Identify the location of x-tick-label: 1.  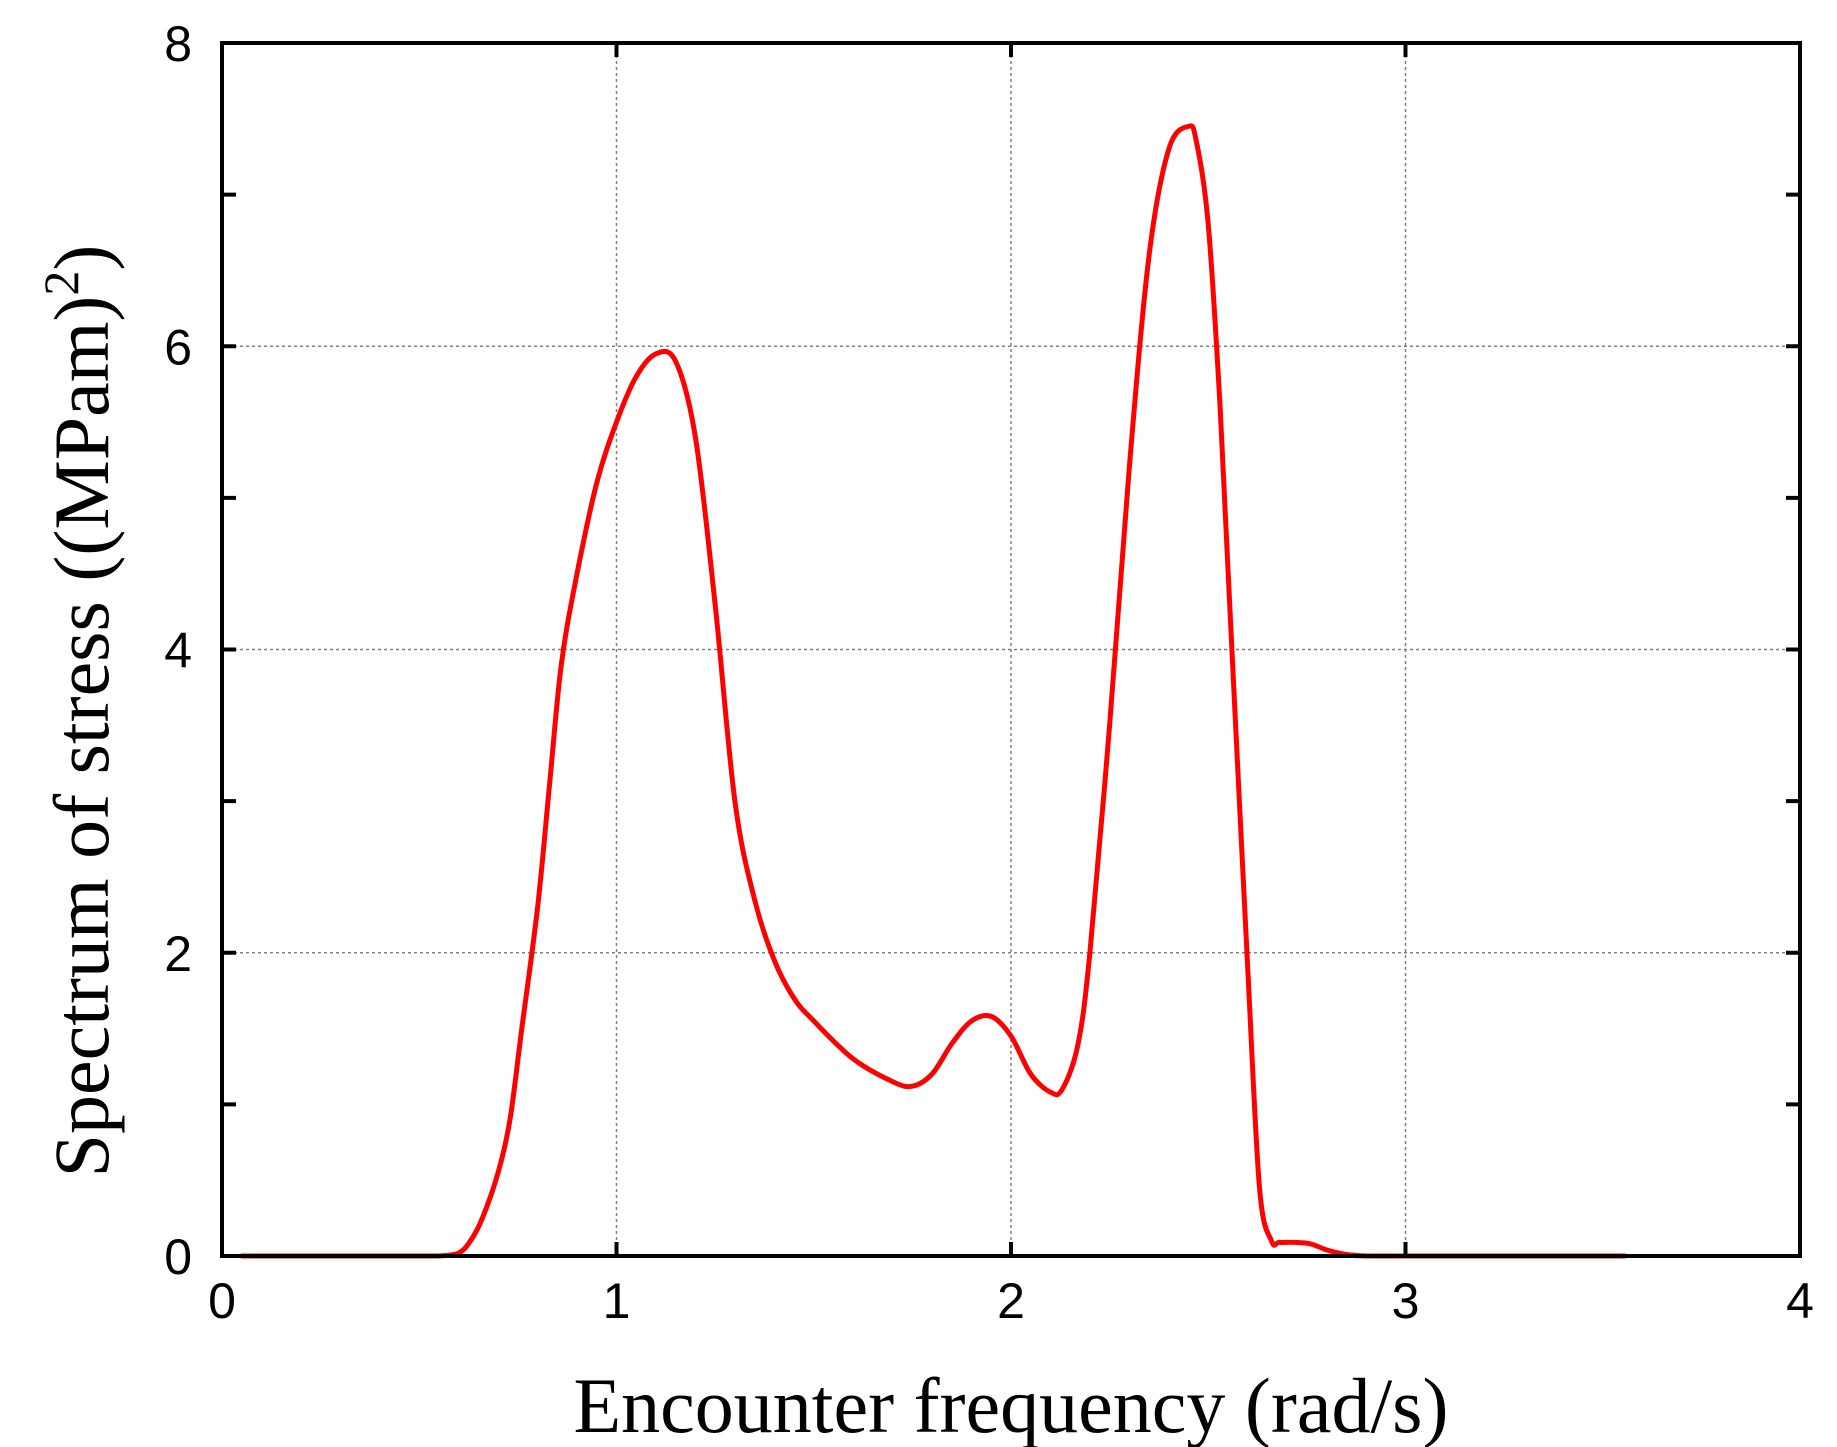
(617, 1301).